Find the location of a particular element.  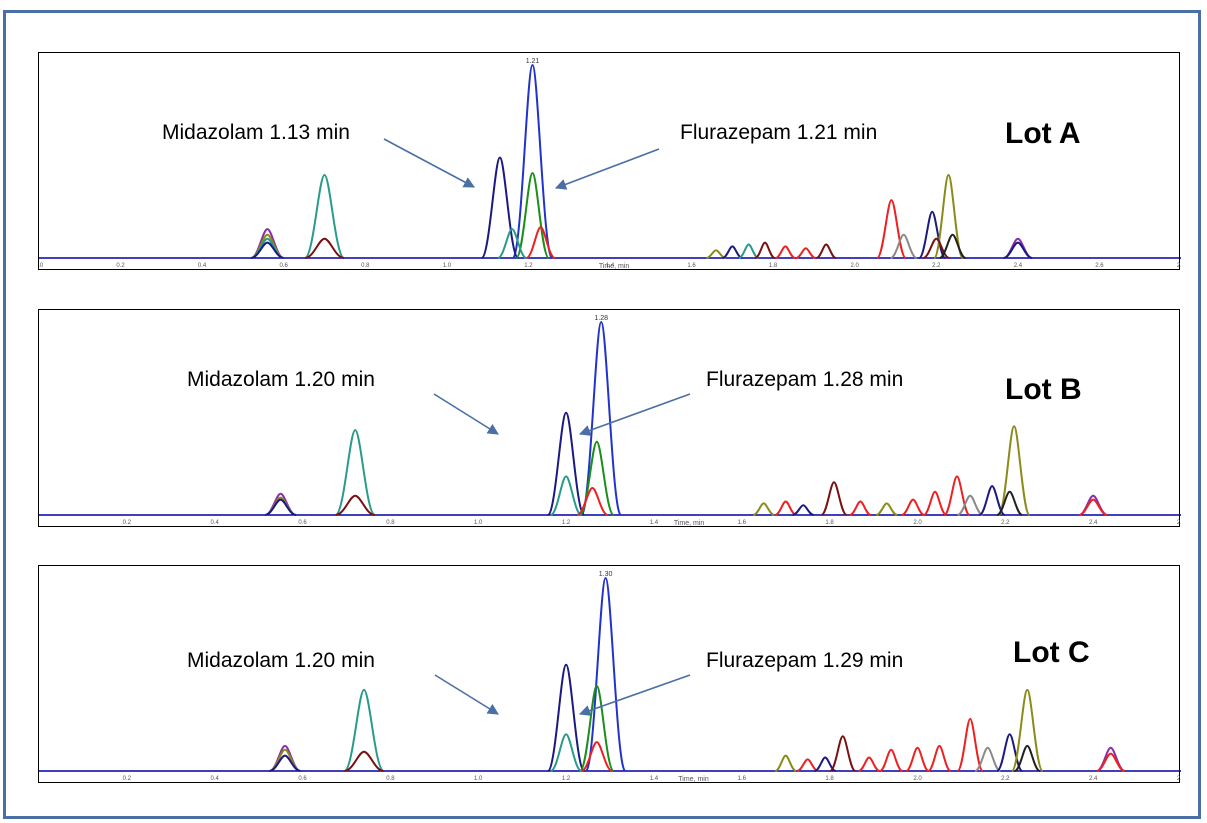

x-tick-label-lot-a: 1.2 is located at coordinates (528, 266).